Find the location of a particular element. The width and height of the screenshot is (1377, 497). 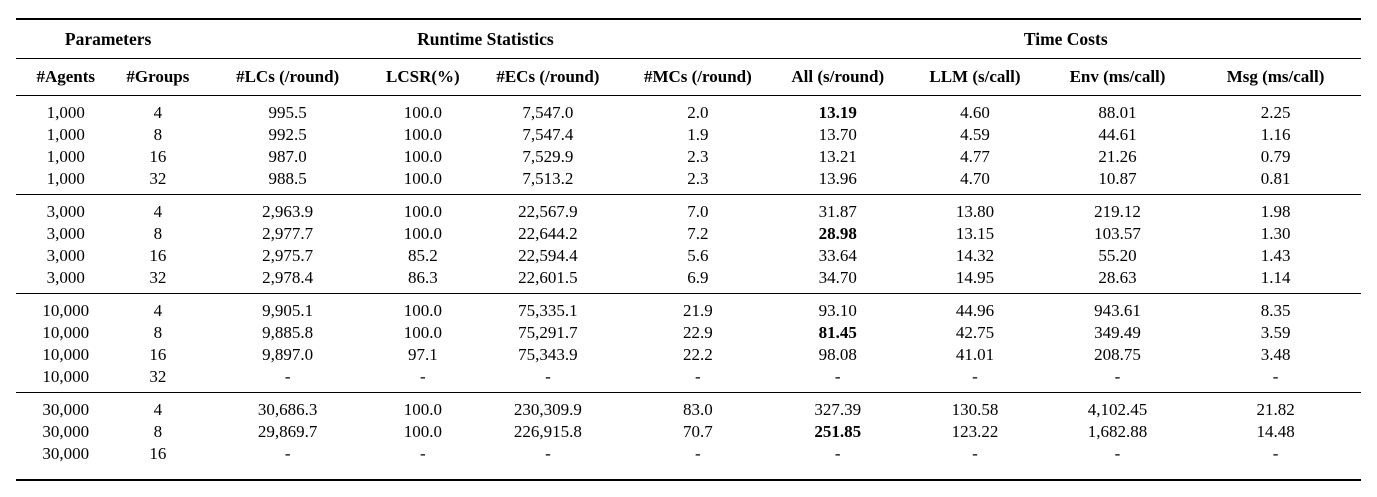

table-cell: 22.2 is located at coordinates (698, 354).